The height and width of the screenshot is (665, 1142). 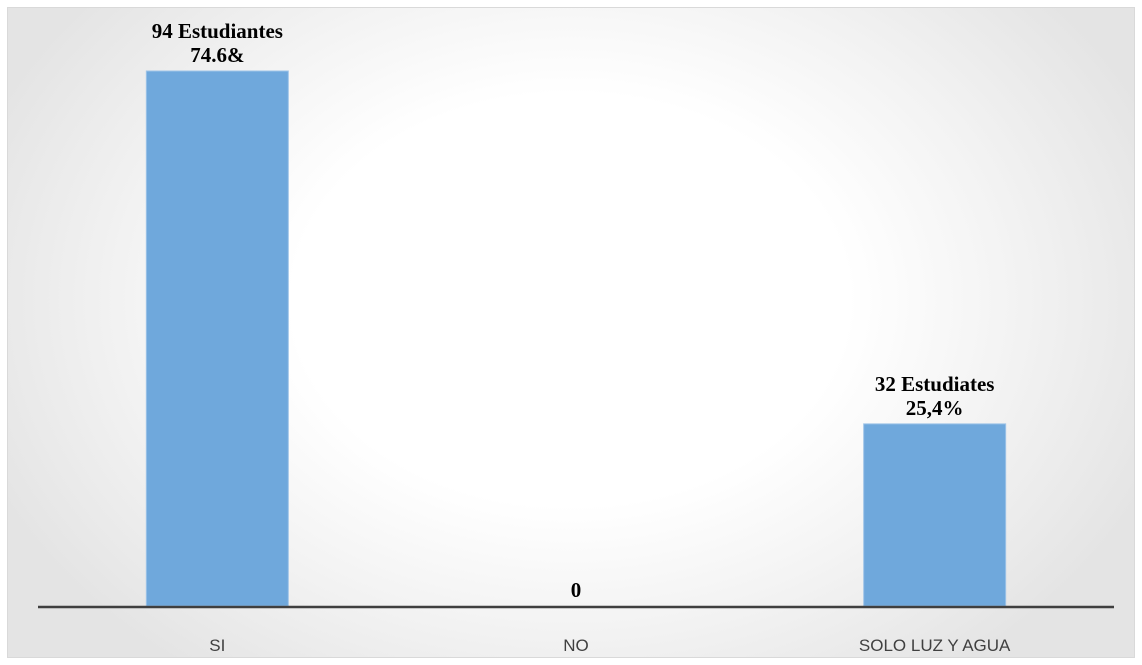 What do you see at coordinates (217, 645) in the screenshot?
I see `x-tick-label-si: SI` at bounding box center [217, 645].